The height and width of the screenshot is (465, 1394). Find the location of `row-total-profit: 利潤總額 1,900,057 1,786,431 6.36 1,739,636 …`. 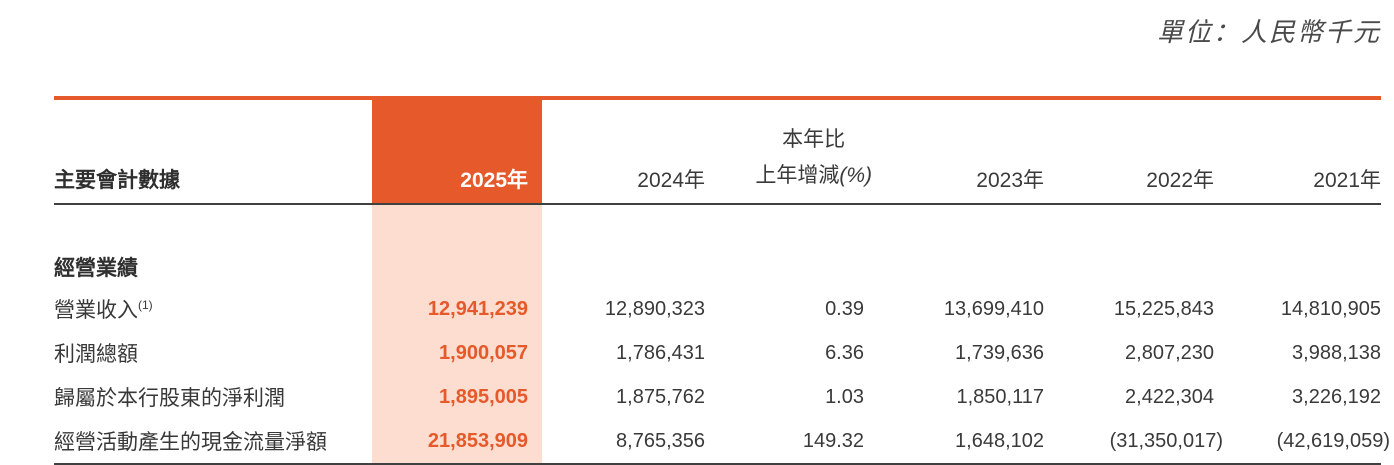

row-total-profit: 利潤總額 1,900,057 1,786,431 6.36 1,739,636 … is located at coordinates (717, 353).